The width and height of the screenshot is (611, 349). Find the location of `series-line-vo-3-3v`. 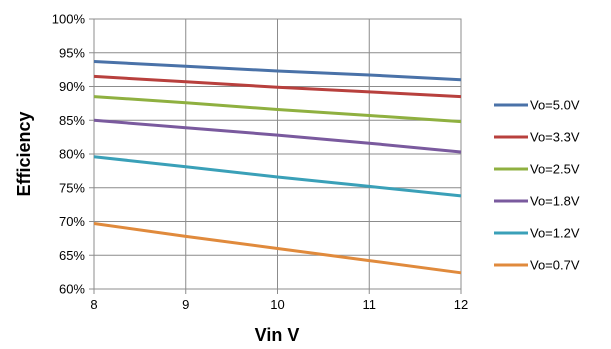

series-line-vo-3-3v is located at coordinates (277, 86).